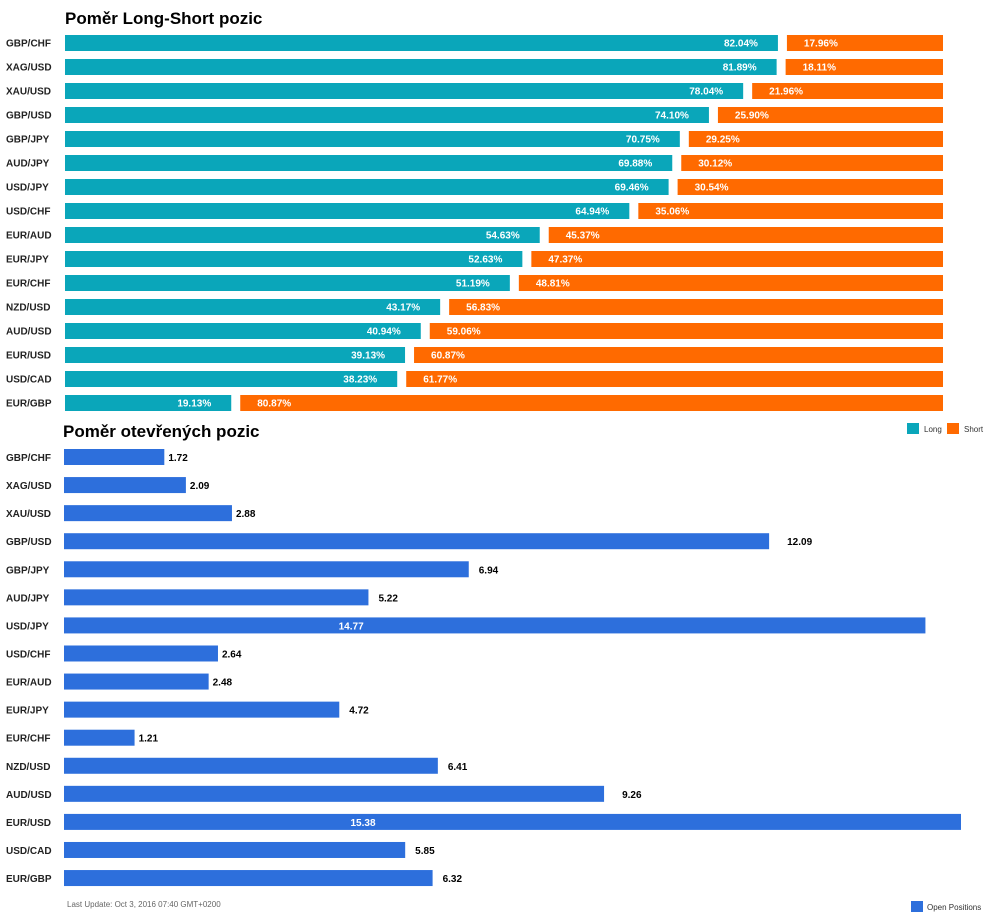 This screenshot has height=918, width=998. What do you see at coordinates (246, 514) in the screenshot?
I see `data-label-open-positions: 2.88` at bounding box center [246, 514].